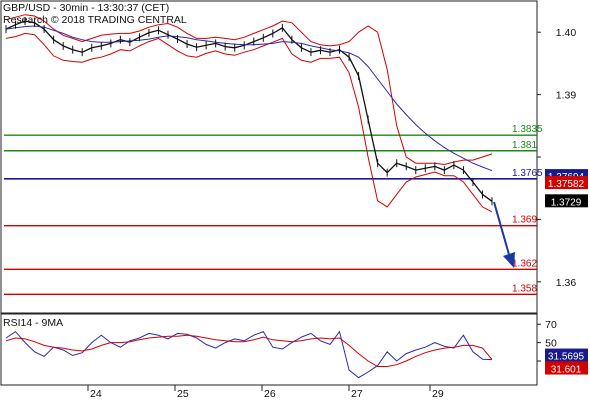  What do you see at coordinates (551, 325) in the screenshot?
I see `rsi-y-tick-label: 70` at bounding box center [551, 325].